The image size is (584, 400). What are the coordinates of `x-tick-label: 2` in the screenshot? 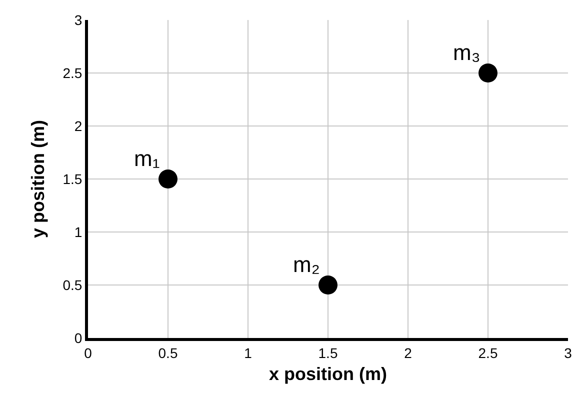 It's located at (408, 352).